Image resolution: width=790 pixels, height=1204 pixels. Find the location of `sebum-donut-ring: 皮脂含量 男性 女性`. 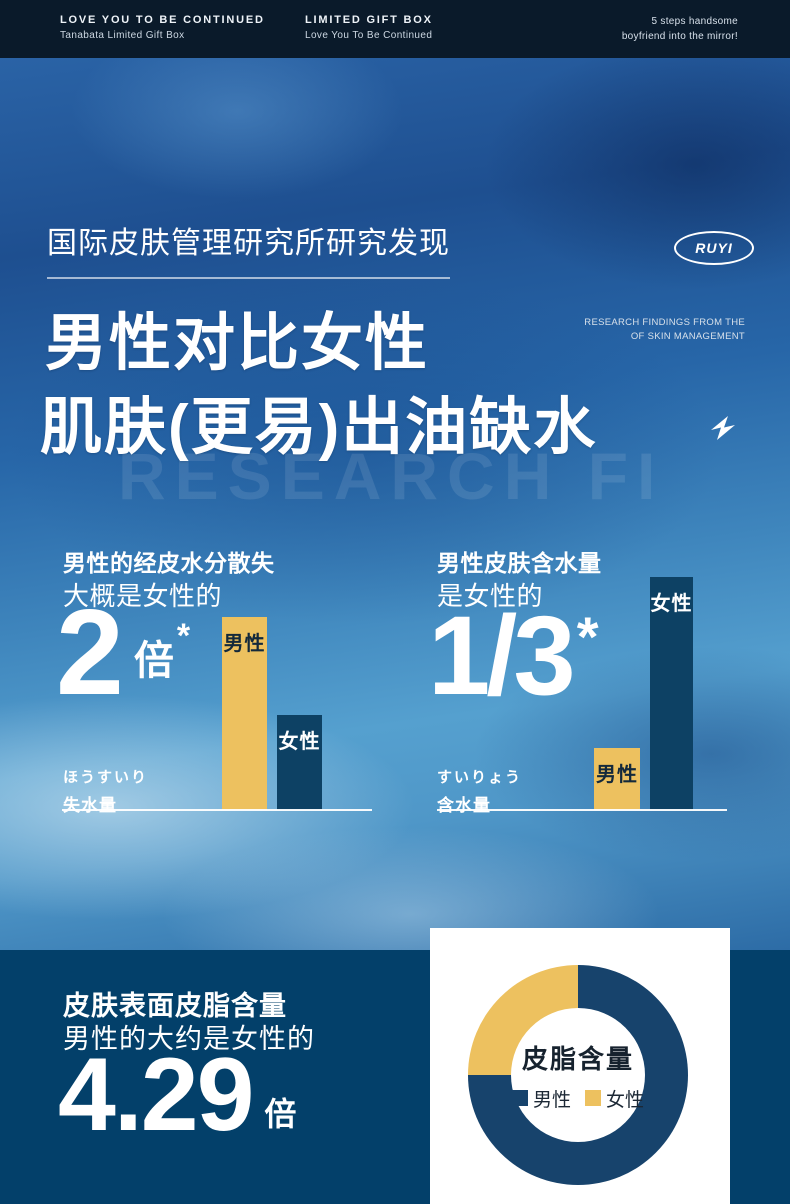

sebum-donut-ring: 皮脂含量 男性 女性 is located at coordinates (578, 1075).